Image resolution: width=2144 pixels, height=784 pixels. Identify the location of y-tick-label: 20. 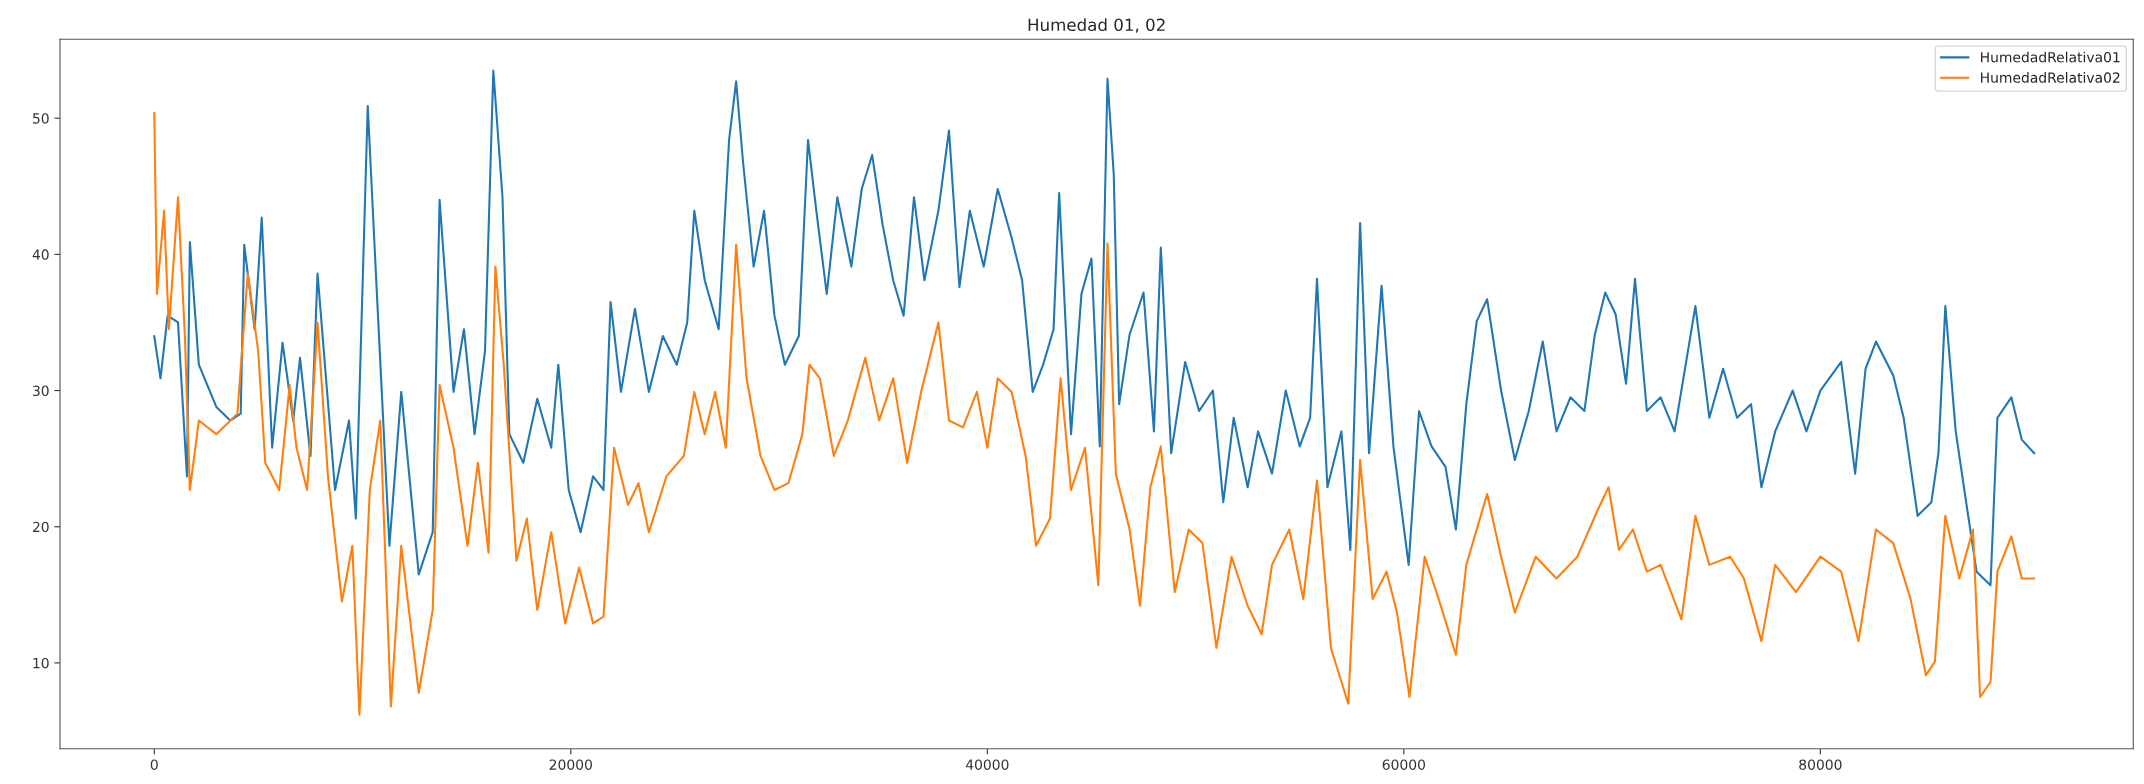
(40, 527).